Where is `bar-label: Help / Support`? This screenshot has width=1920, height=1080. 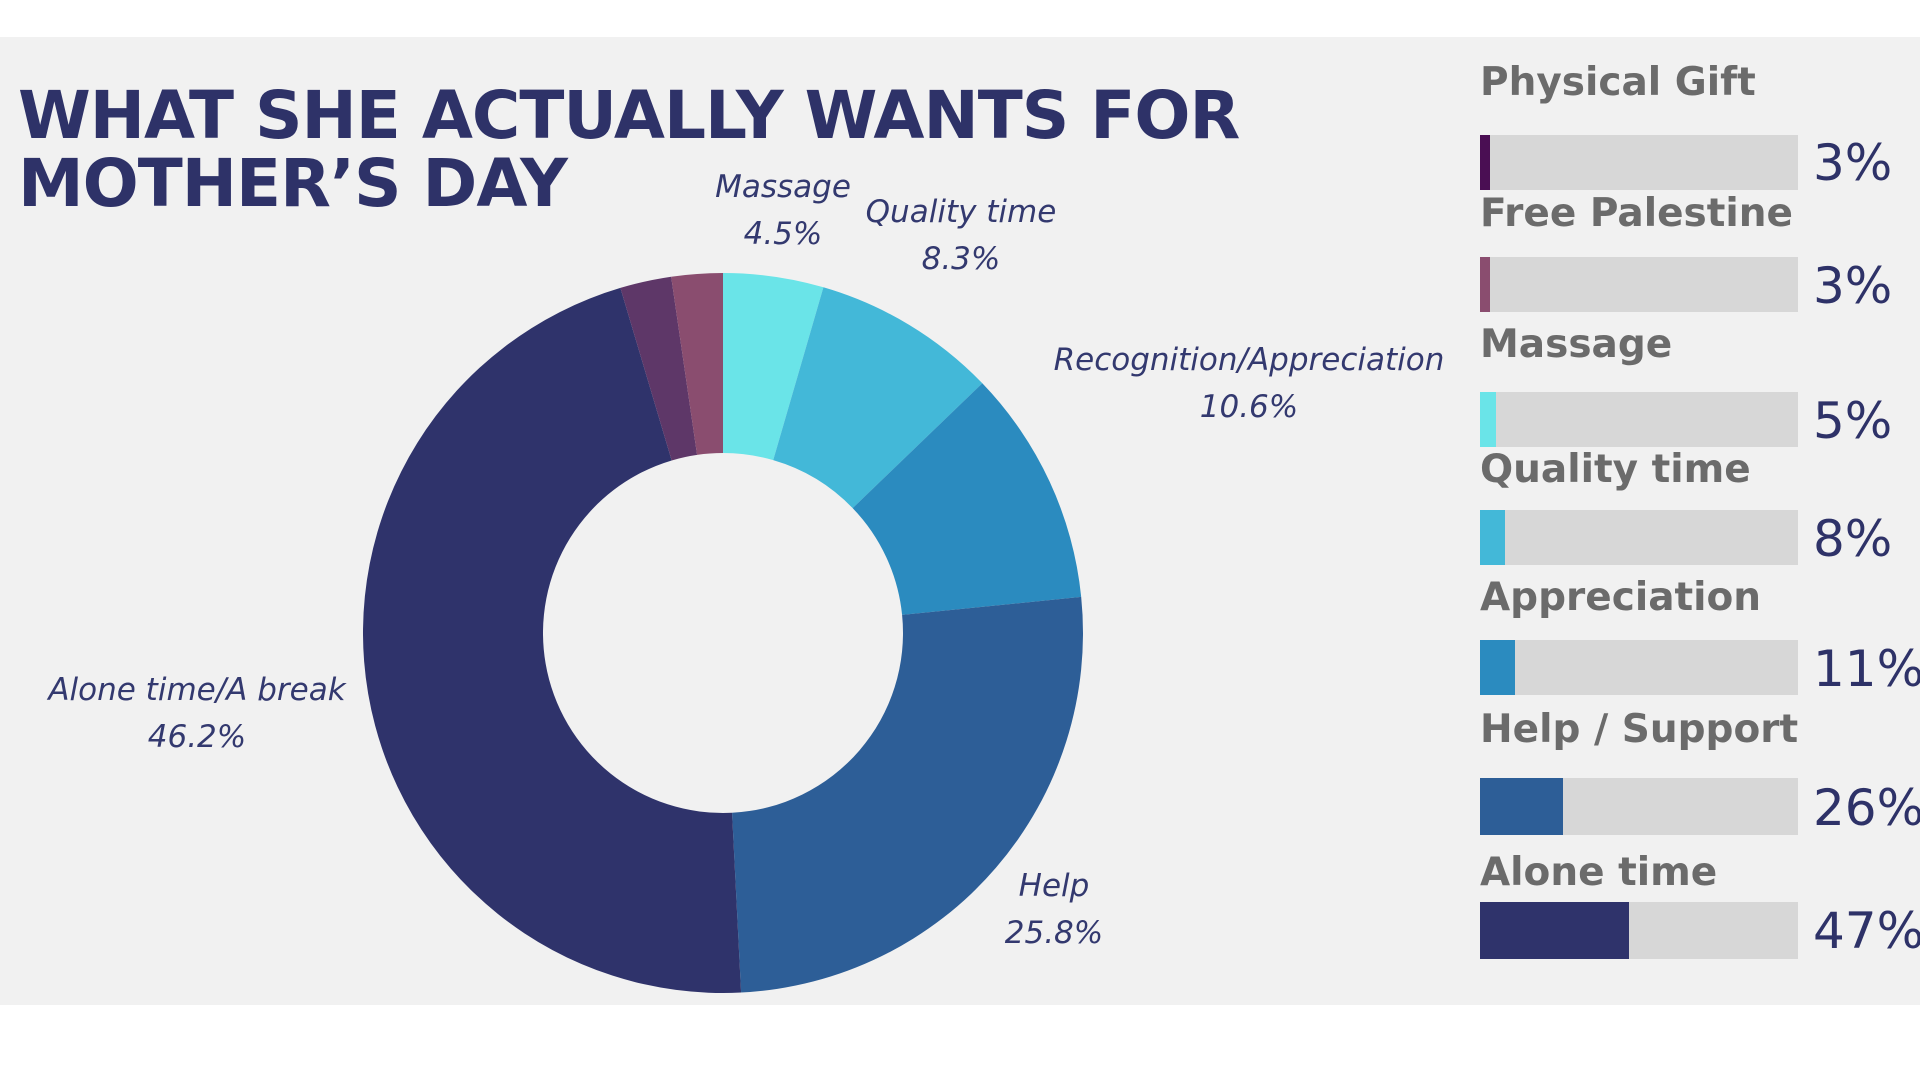 bar-label: Help / Support is located at coordinates (1639, 729).